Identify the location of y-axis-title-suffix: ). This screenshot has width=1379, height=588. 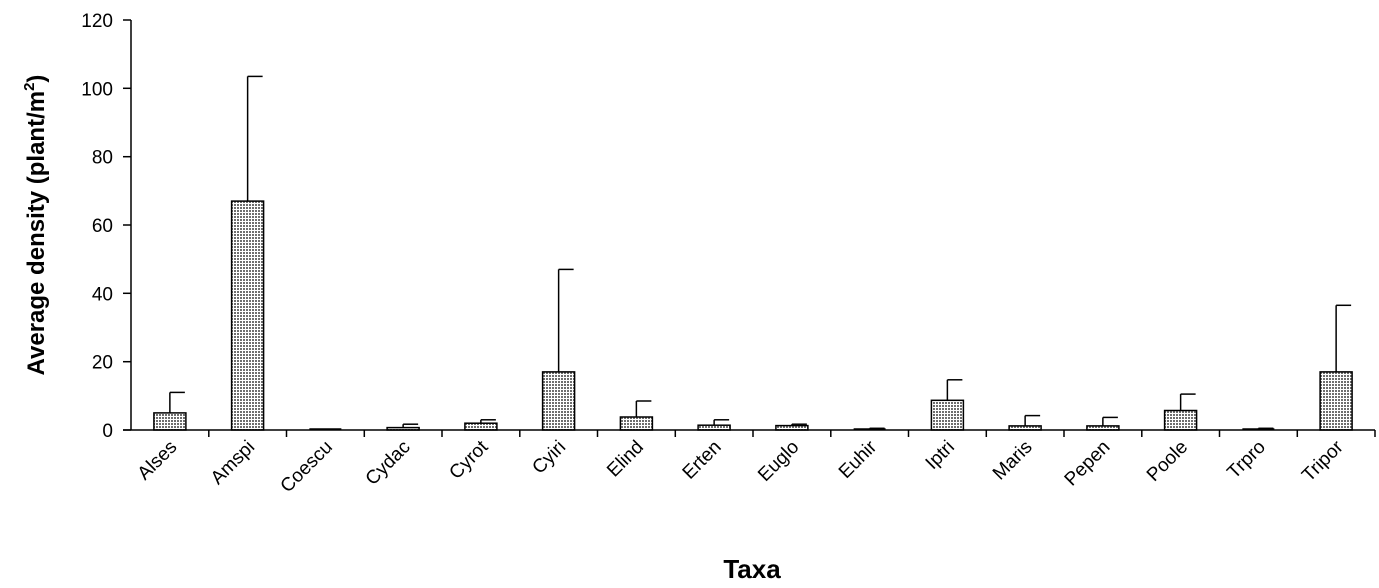
(36, 79).